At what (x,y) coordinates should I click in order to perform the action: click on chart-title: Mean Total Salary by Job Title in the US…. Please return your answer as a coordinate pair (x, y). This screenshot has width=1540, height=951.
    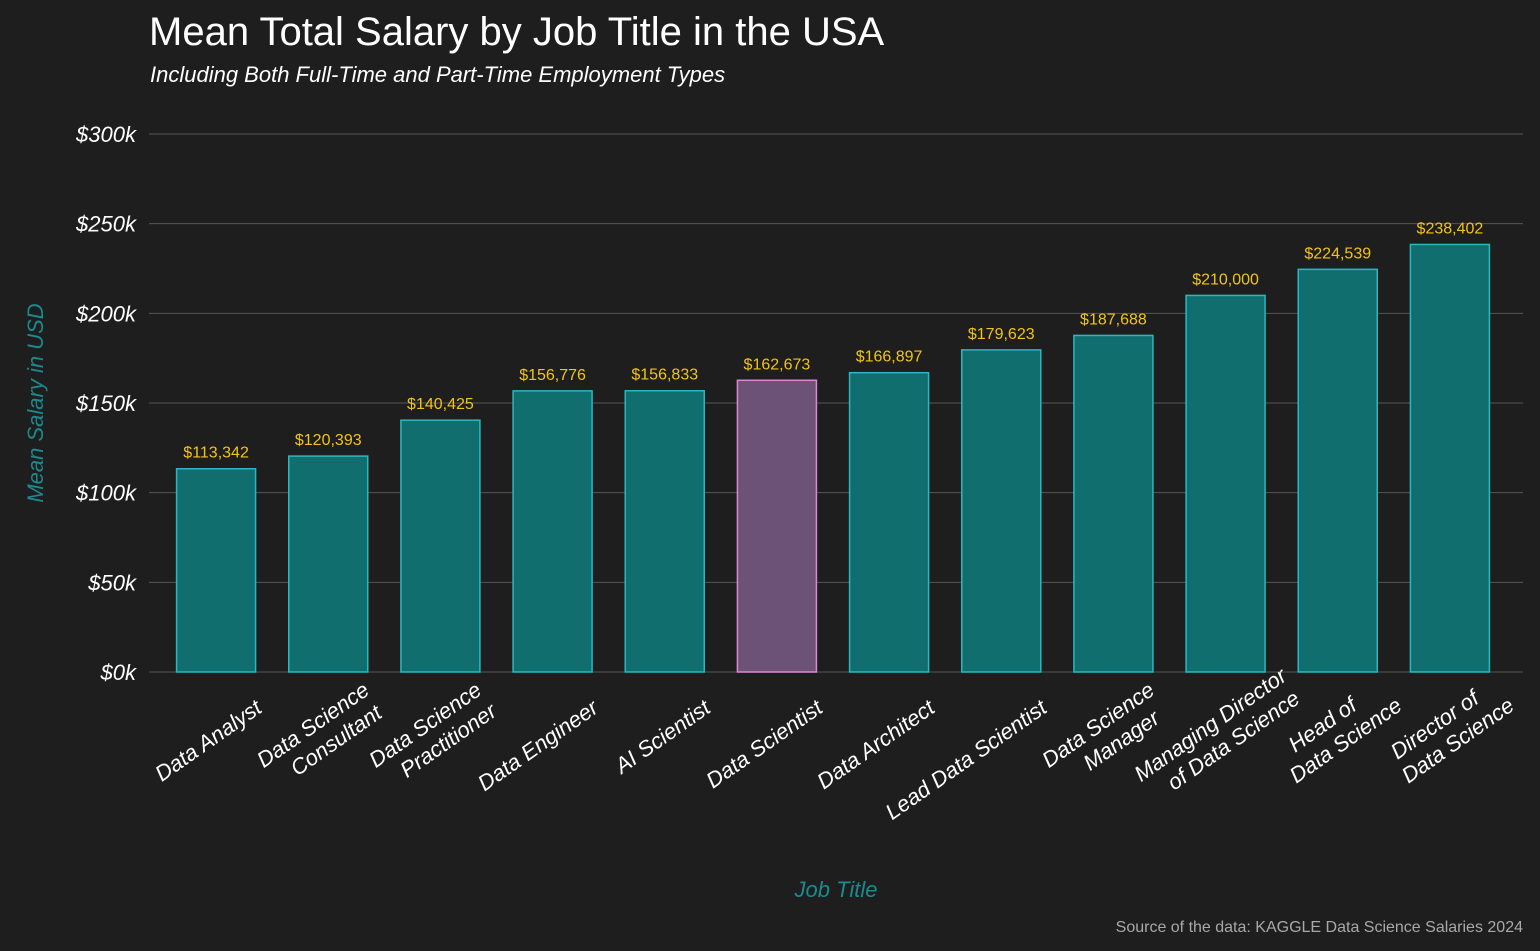
    Looking at the image, I should click on (517, 32).